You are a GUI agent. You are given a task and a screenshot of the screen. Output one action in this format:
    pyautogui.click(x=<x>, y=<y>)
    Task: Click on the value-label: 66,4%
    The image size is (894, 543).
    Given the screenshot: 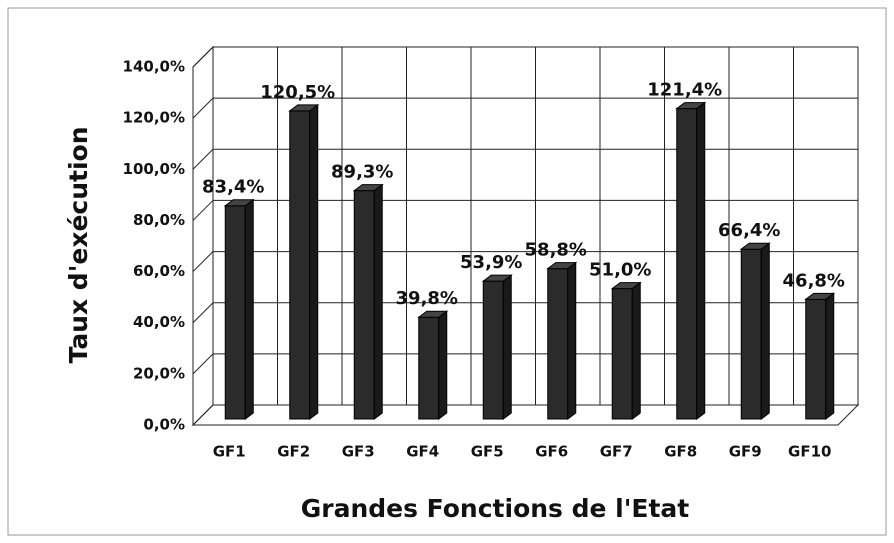 What is the action you would take?
    pyautogui.click(x=749, y=230)
    